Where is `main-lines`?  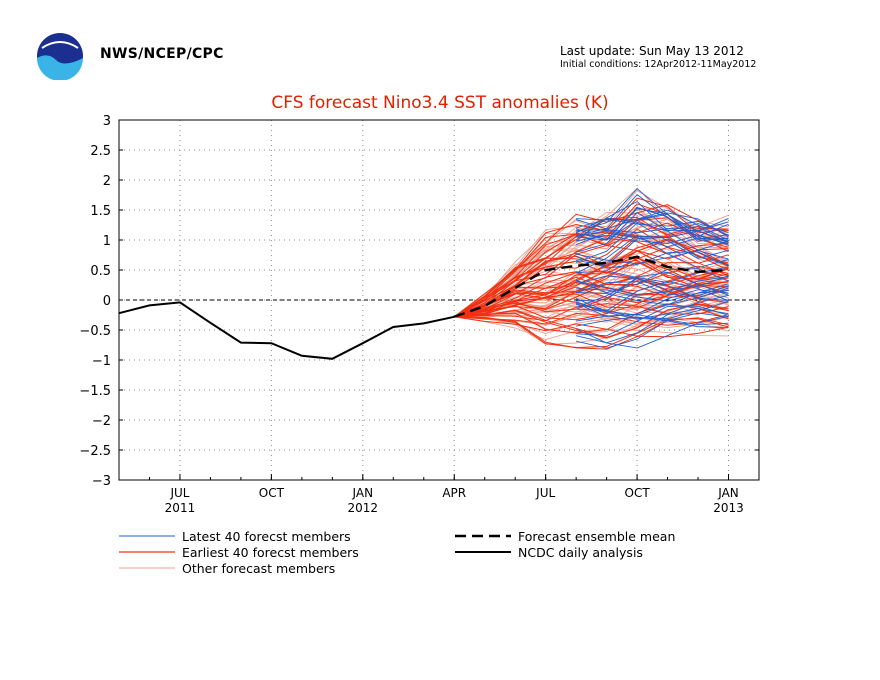 main-lines is located at coordinates (423, 307).